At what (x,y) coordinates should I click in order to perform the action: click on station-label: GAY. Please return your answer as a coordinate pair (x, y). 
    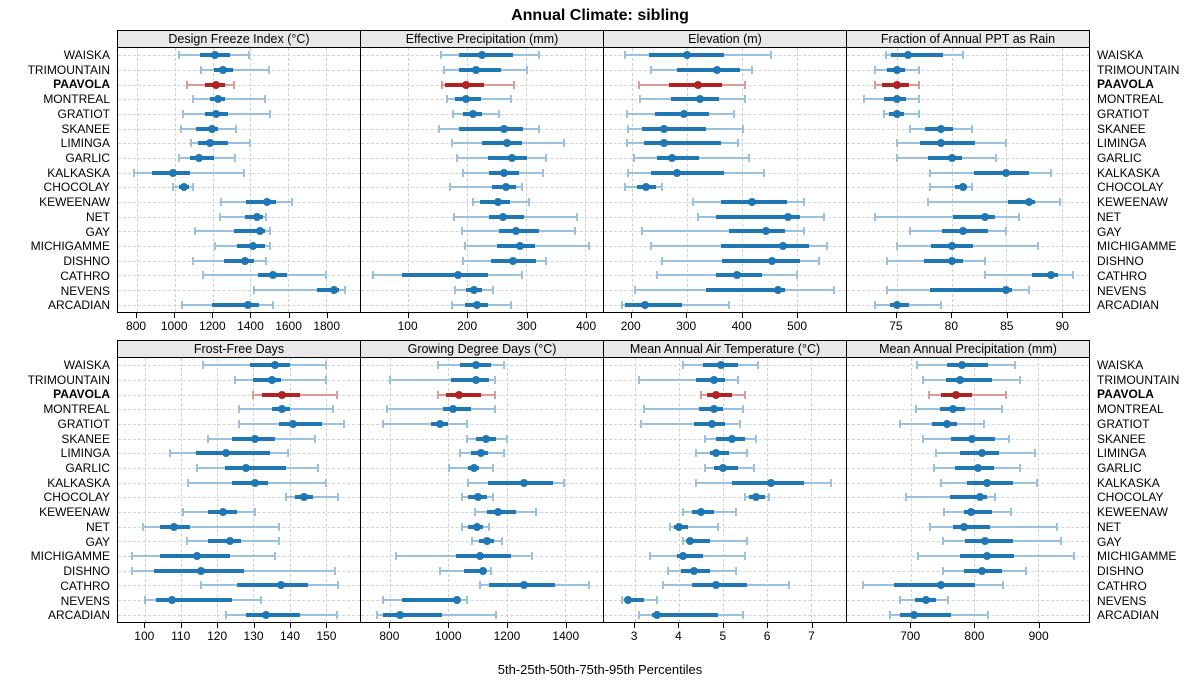
    Looking at the image, I should click on (97, 231).